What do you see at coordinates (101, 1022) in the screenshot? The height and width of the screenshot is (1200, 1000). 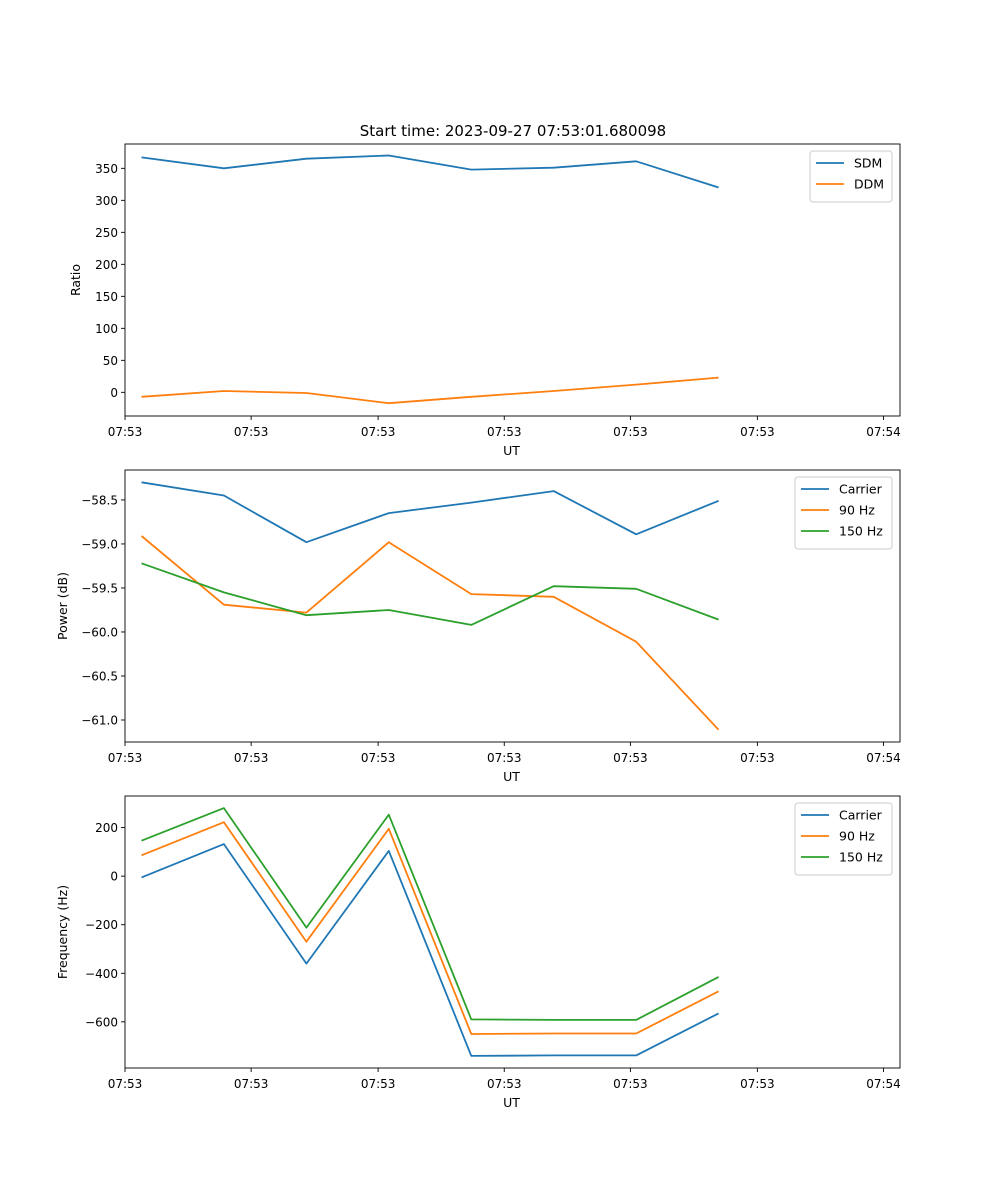 I see `y-tick-label: −600` at bounding box center [101, 1022].